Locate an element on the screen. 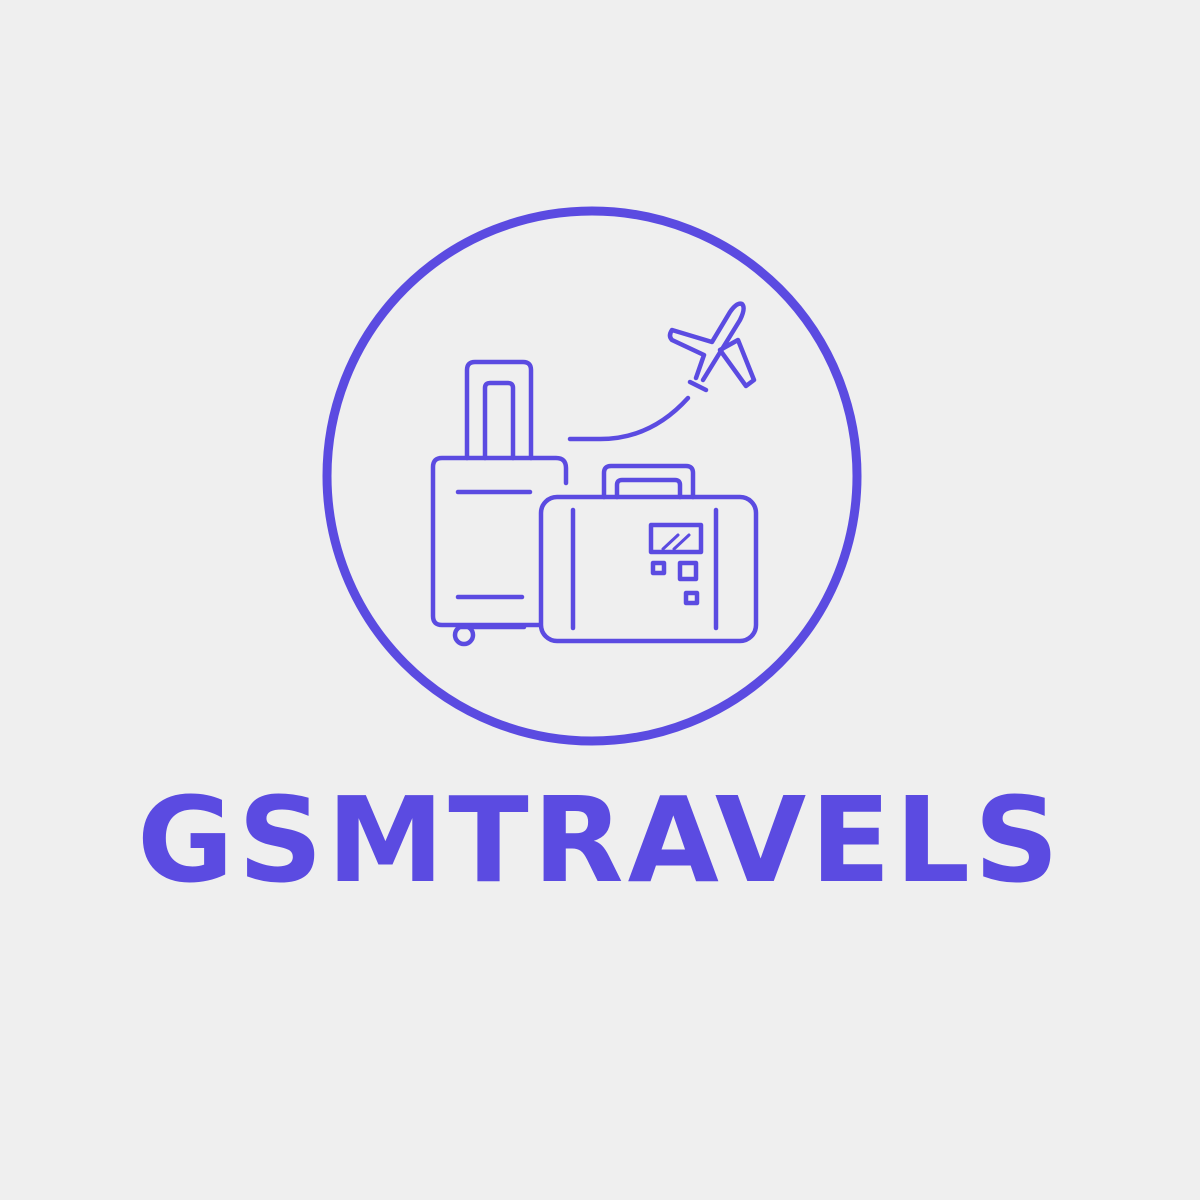  flight-trail is located at coordinates (629, 418).